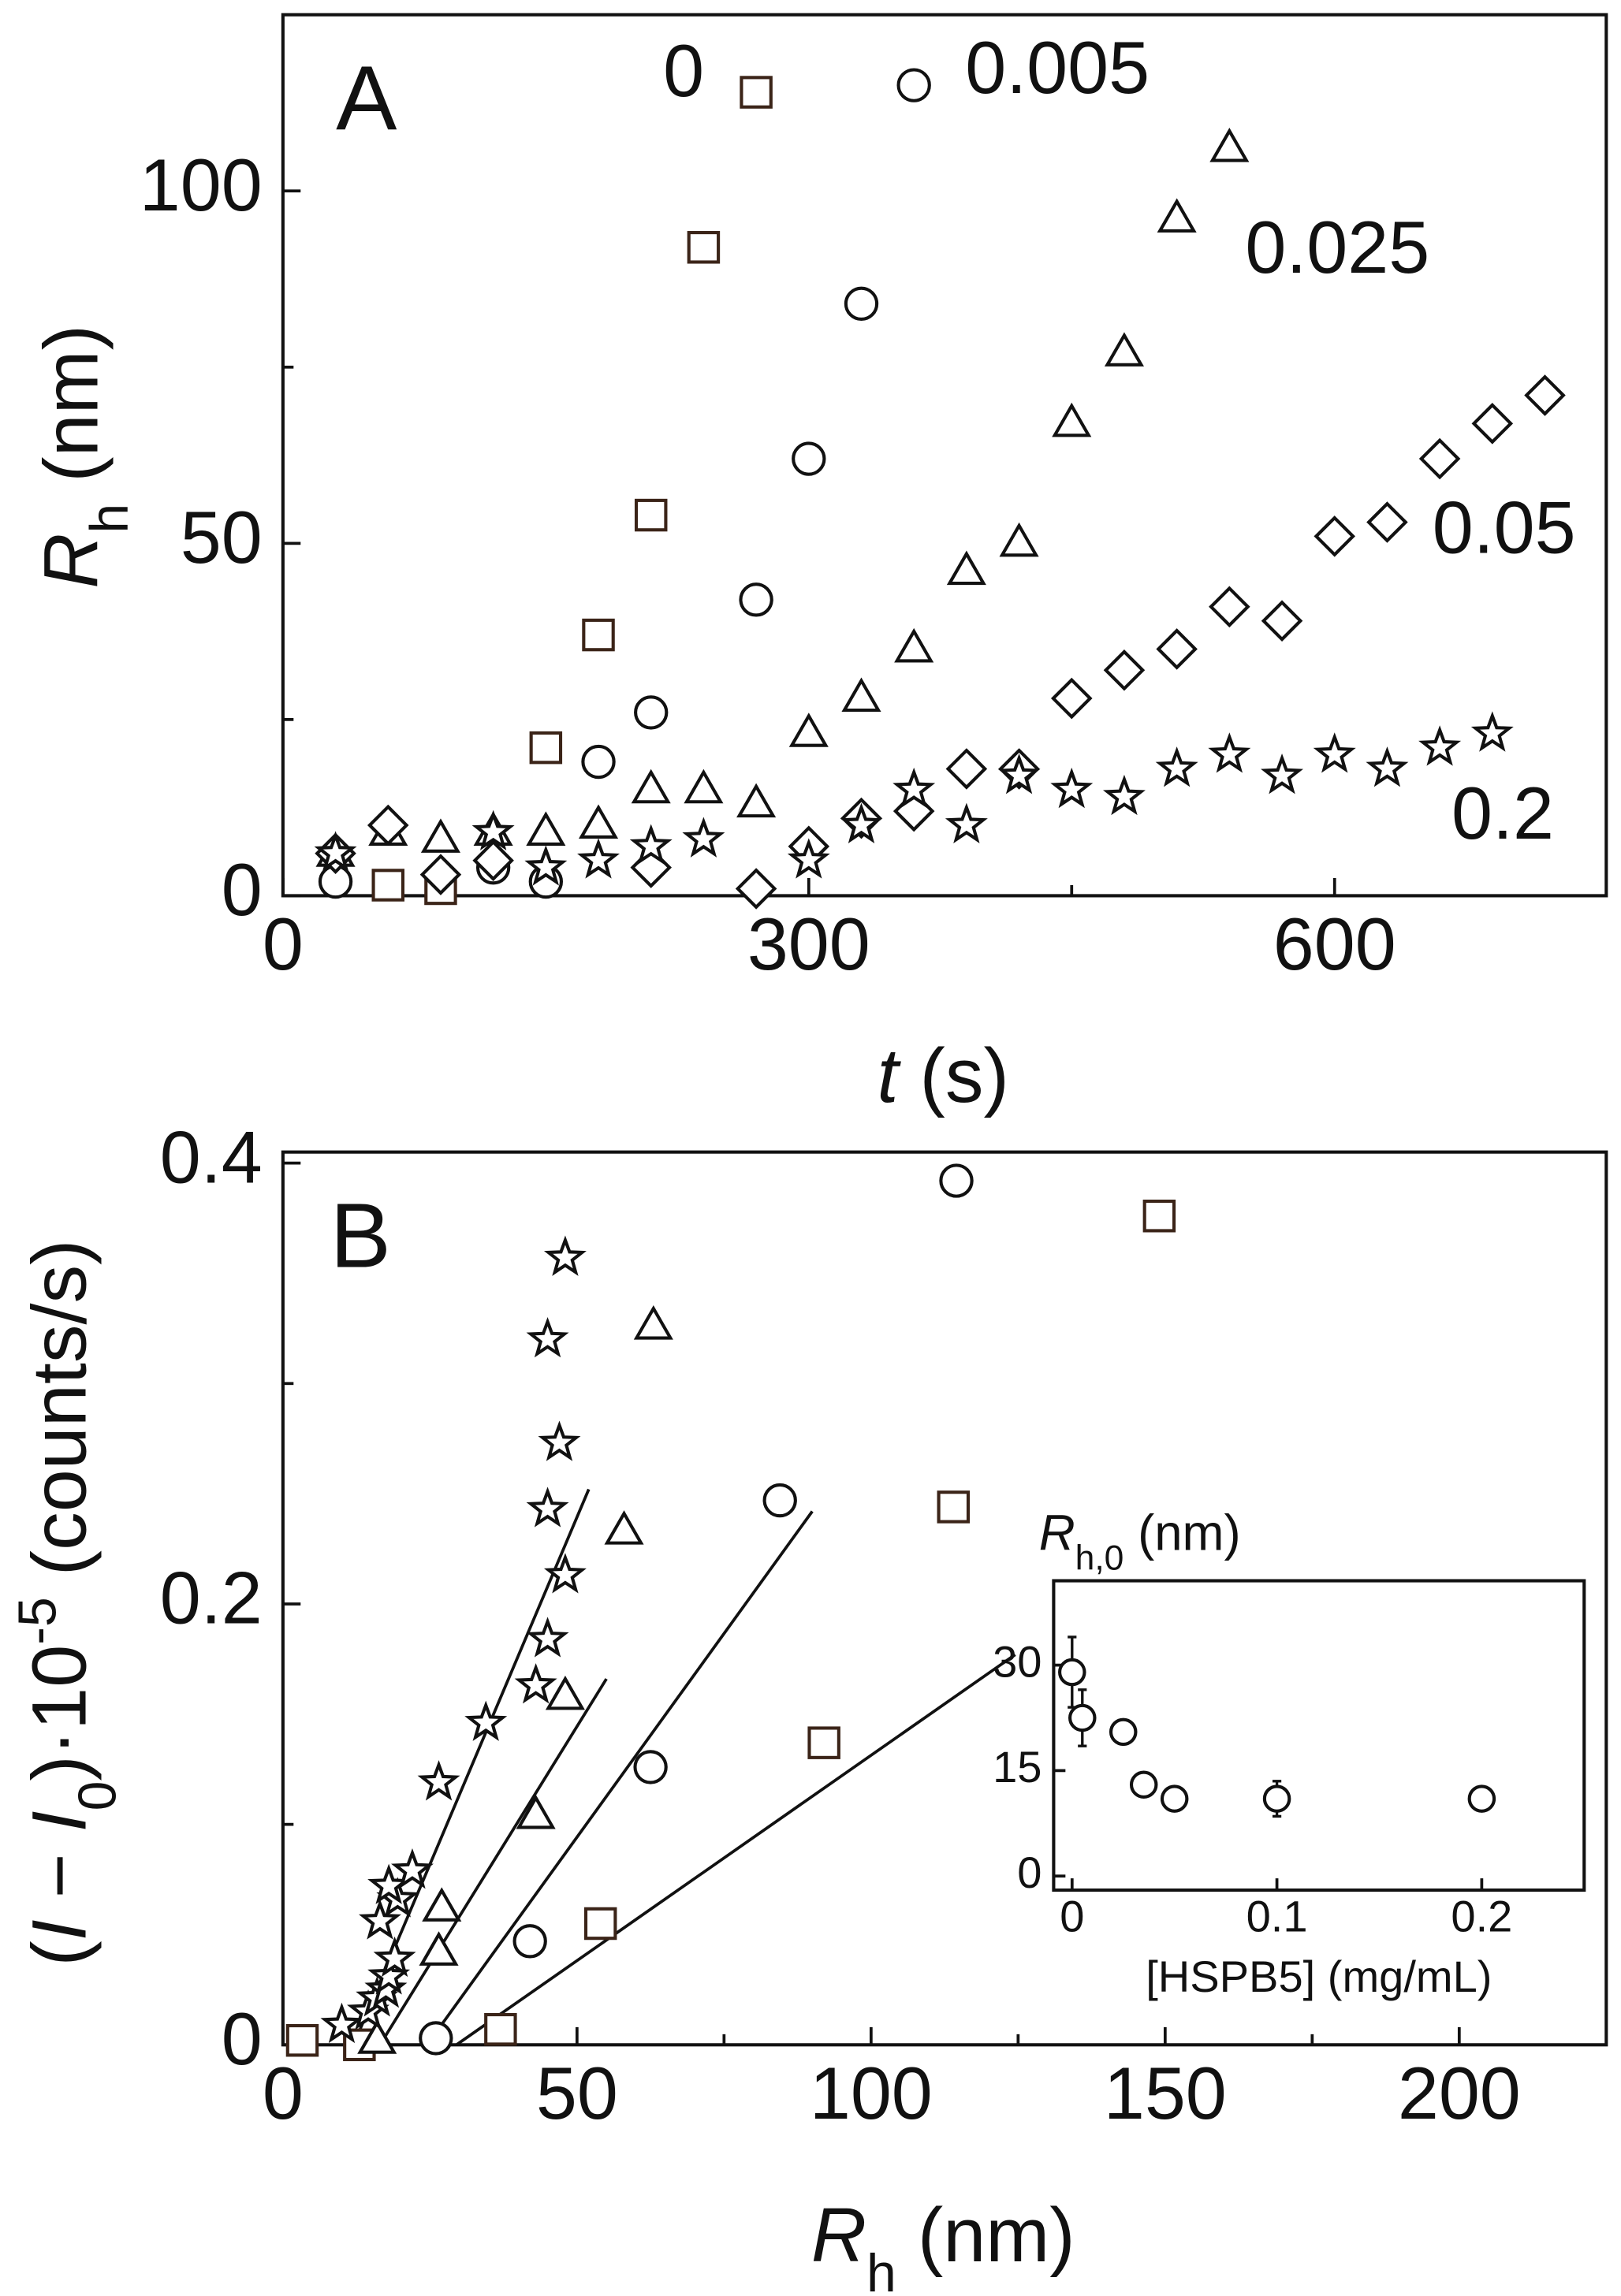 This screenshot has width=1621, height=2296. What do you see at coordinates (59, 1930) in the screenshot?
I see `label-part: I` at bounding box center [59, 1930].